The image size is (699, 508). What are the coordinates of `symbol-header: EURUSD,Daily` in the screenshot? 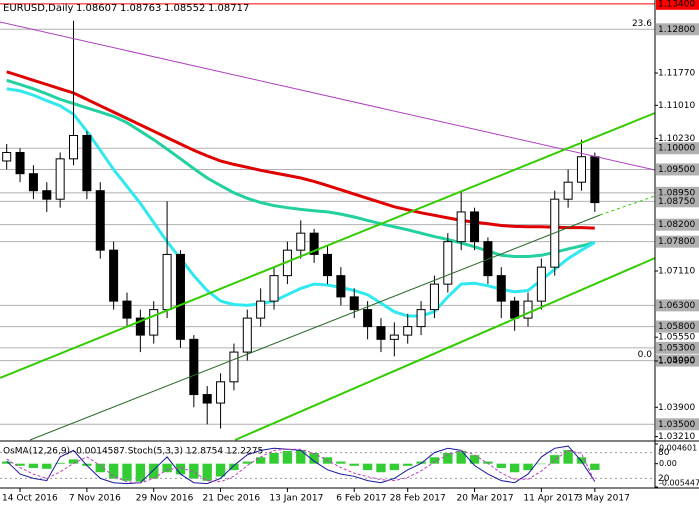 It's located at (38, 8).